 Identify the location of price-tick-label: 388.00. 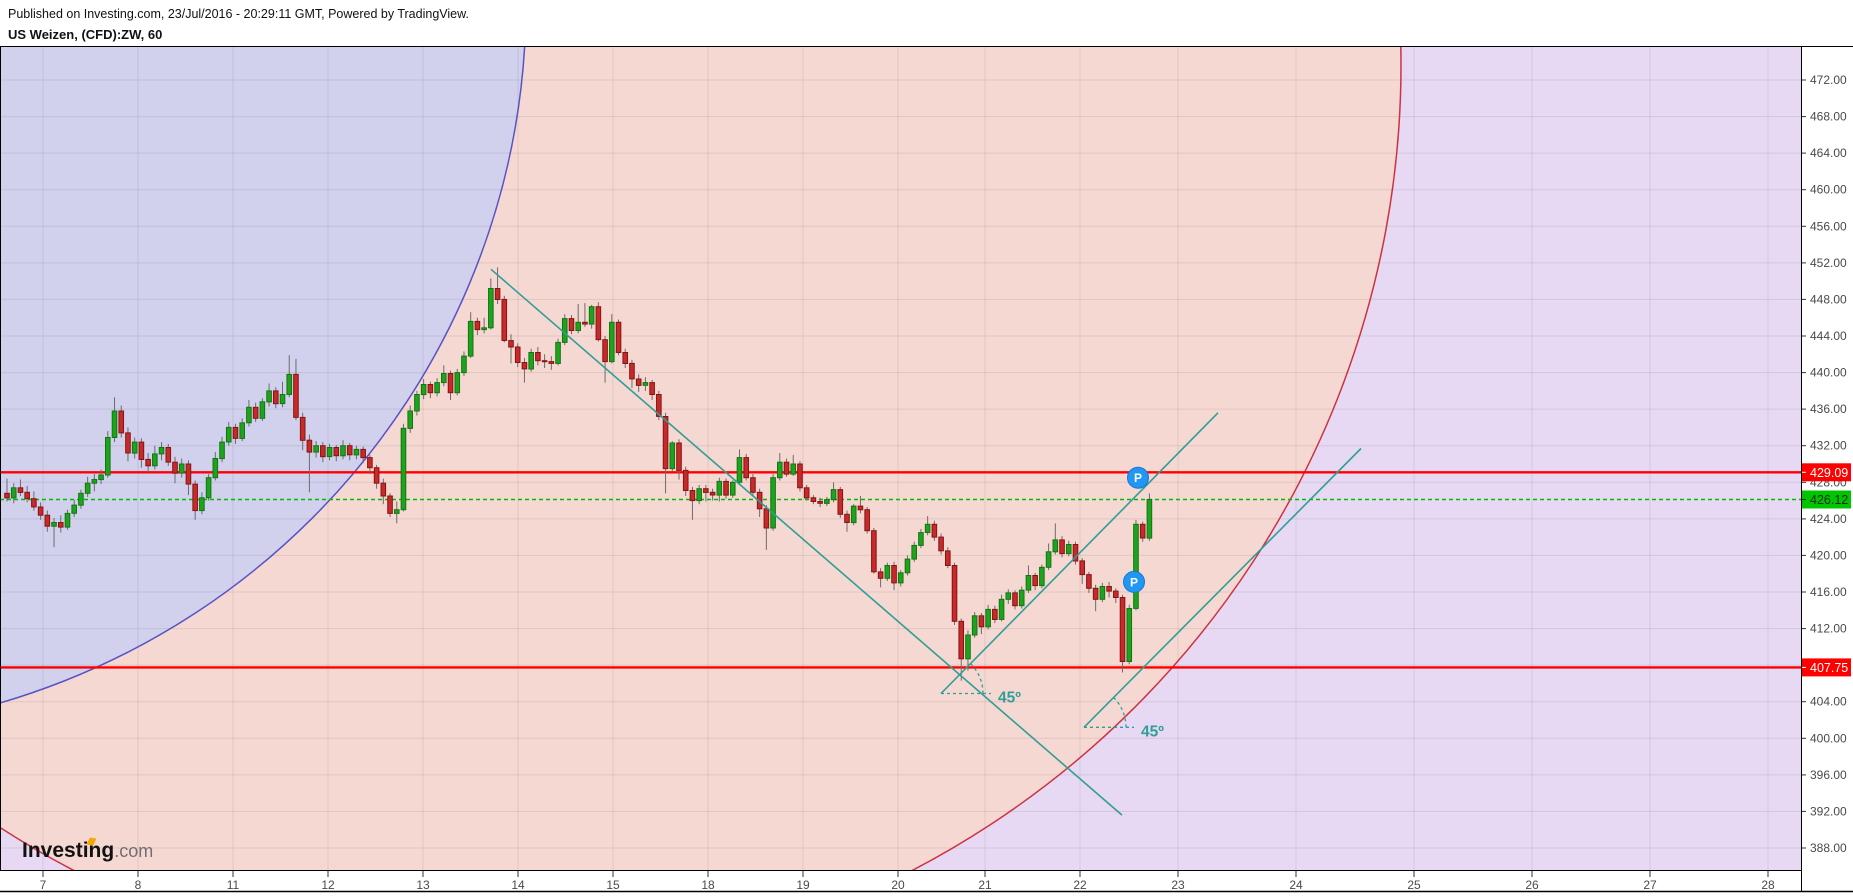
(1828, 848).